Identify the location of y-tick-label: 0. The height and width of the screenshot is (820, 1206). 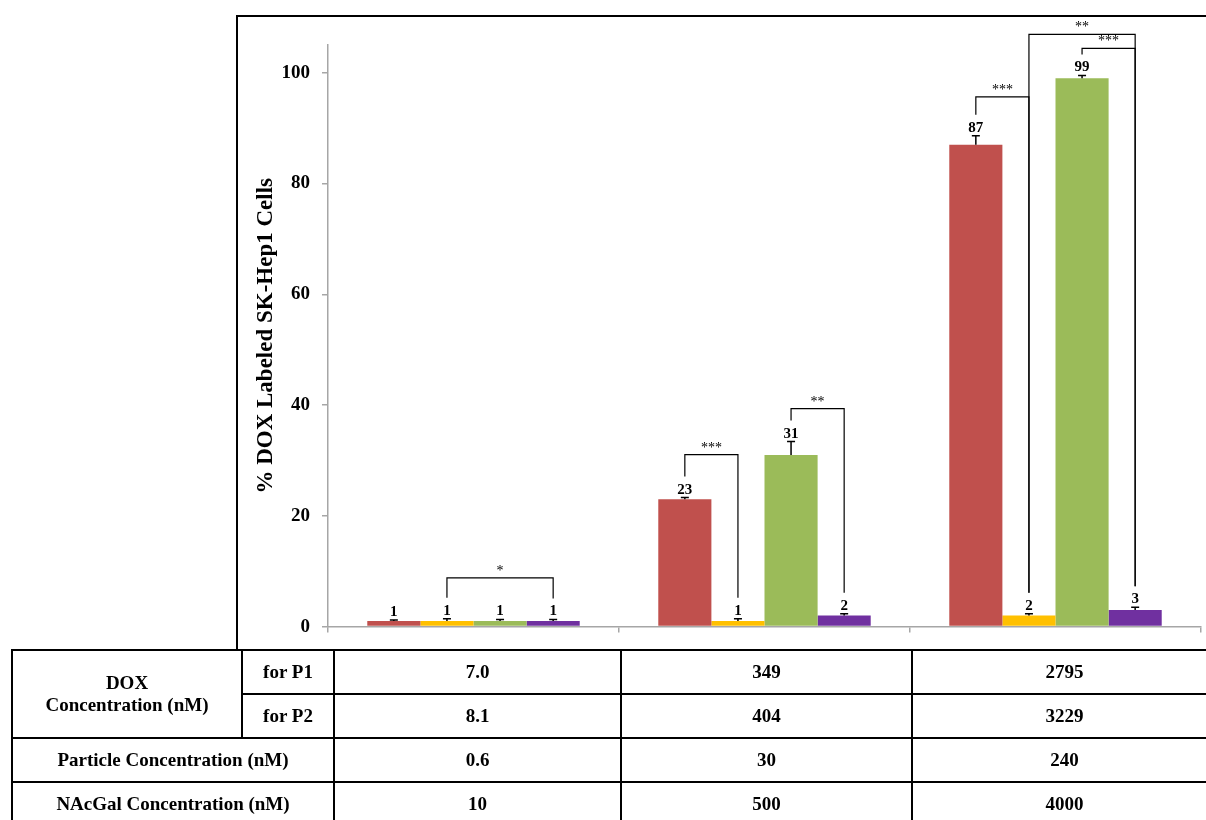
(305, 625).